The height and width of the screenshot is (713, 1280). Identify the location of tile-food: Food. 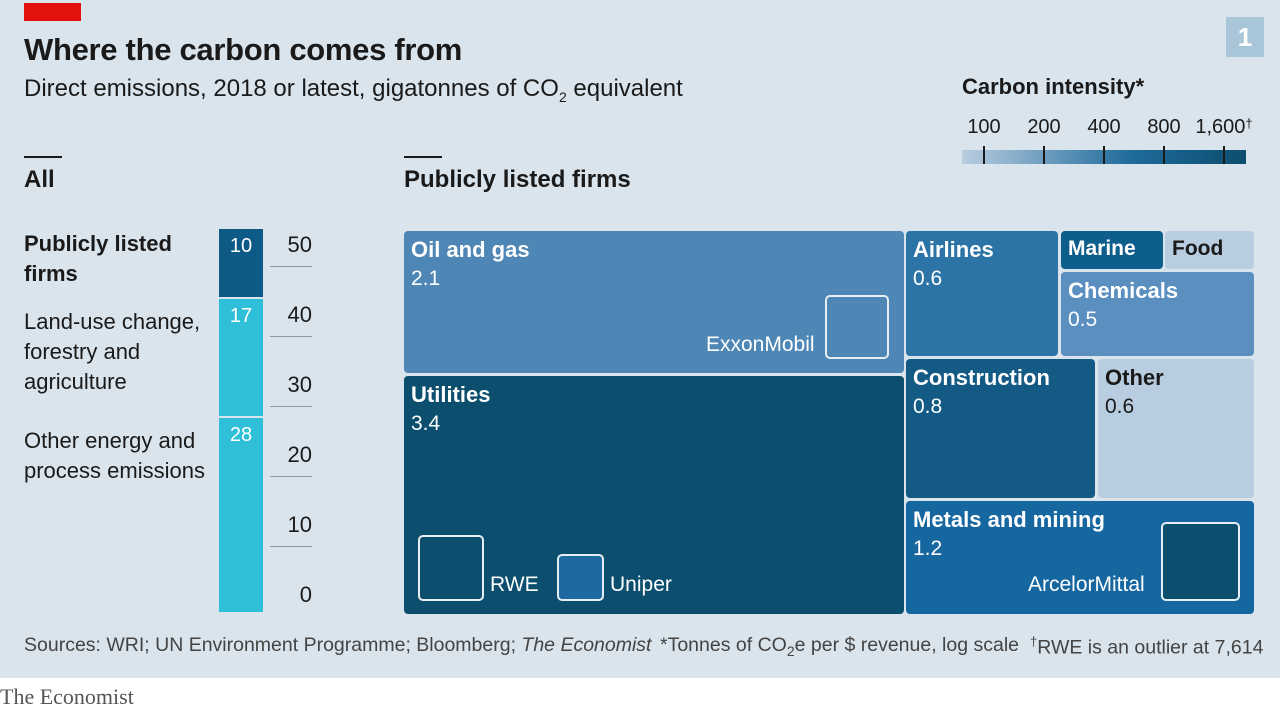
(1209, 250).